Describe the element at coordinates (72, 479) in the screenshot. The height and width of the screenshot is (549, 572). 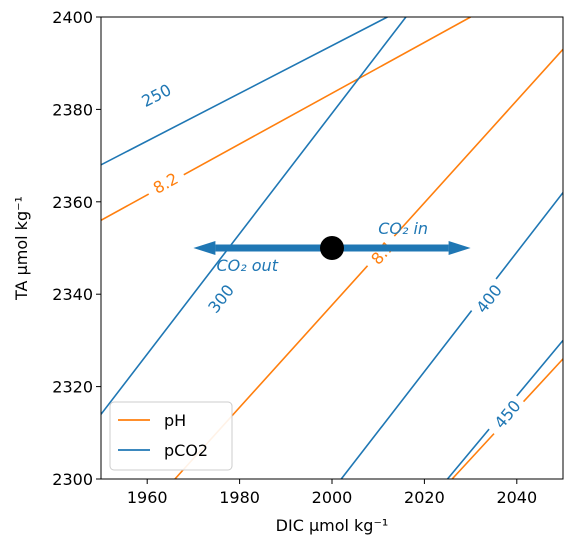
I see `y-tick-label: 2300` at that location.